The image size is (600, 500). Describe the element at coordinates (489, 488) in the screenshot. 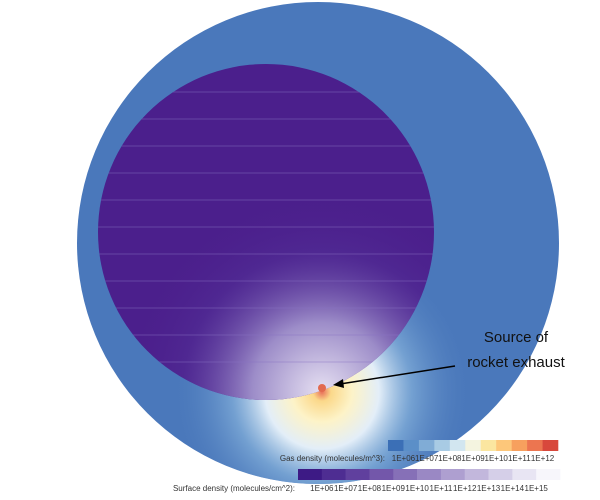

I see `colorbar-tick-label: 1E+13` at that location.